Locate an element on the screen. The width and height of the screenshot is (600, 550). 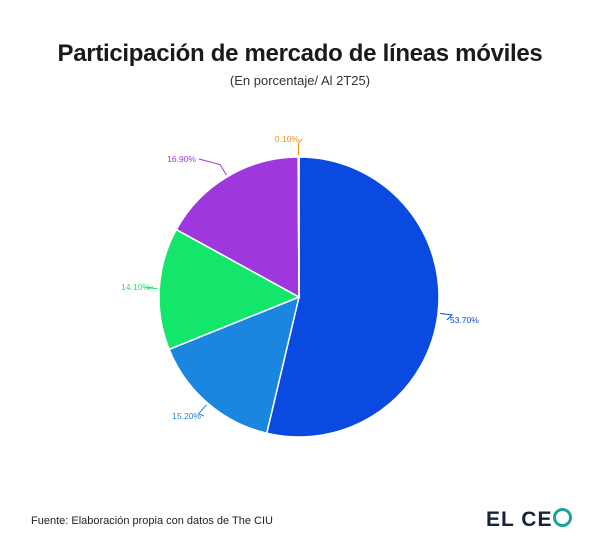
pie-data-label: 15.20% is located at coordinates (186, 416).